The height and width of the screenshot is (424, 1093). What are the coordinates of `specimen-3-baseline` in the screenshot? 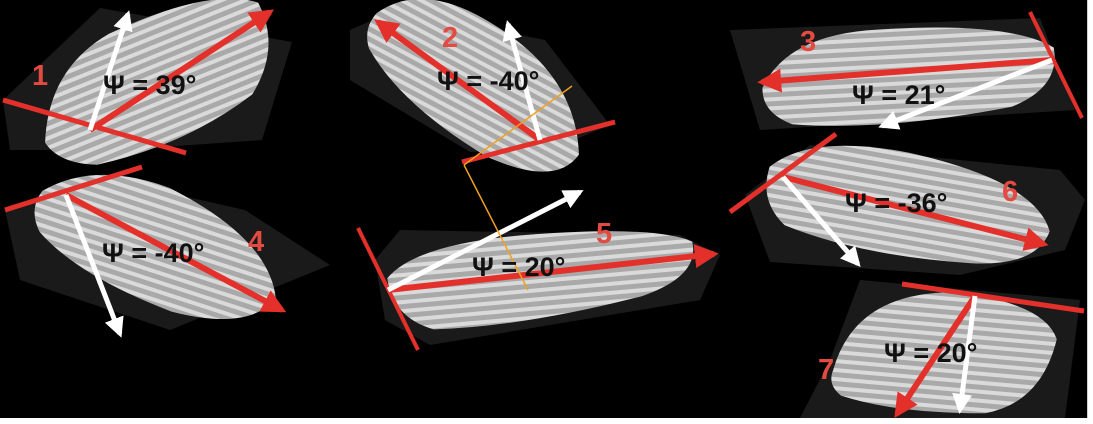 It's located at (1056, 65).